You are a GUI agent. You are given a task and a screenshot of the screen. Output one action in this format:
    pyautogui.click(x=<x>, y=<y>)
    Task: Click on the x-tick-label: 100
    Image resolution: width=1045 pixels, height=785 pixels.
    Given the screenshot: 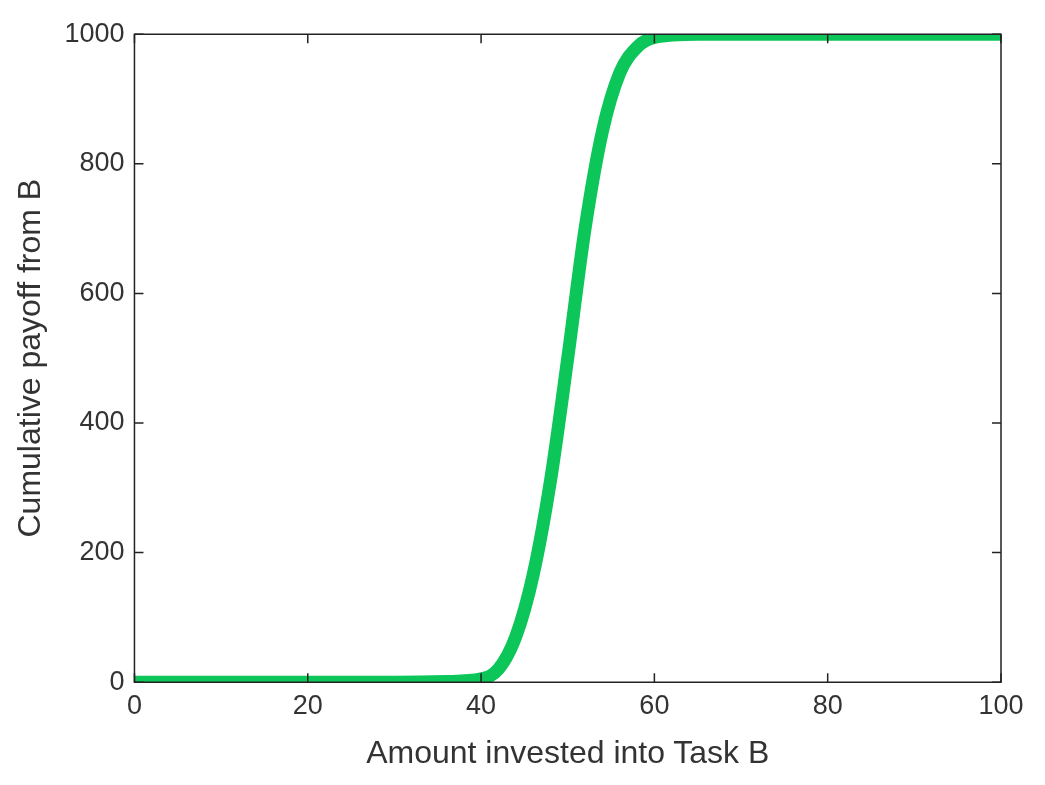 What is the action you would take?
    pyautogui.click(x=1001, y=704)
    